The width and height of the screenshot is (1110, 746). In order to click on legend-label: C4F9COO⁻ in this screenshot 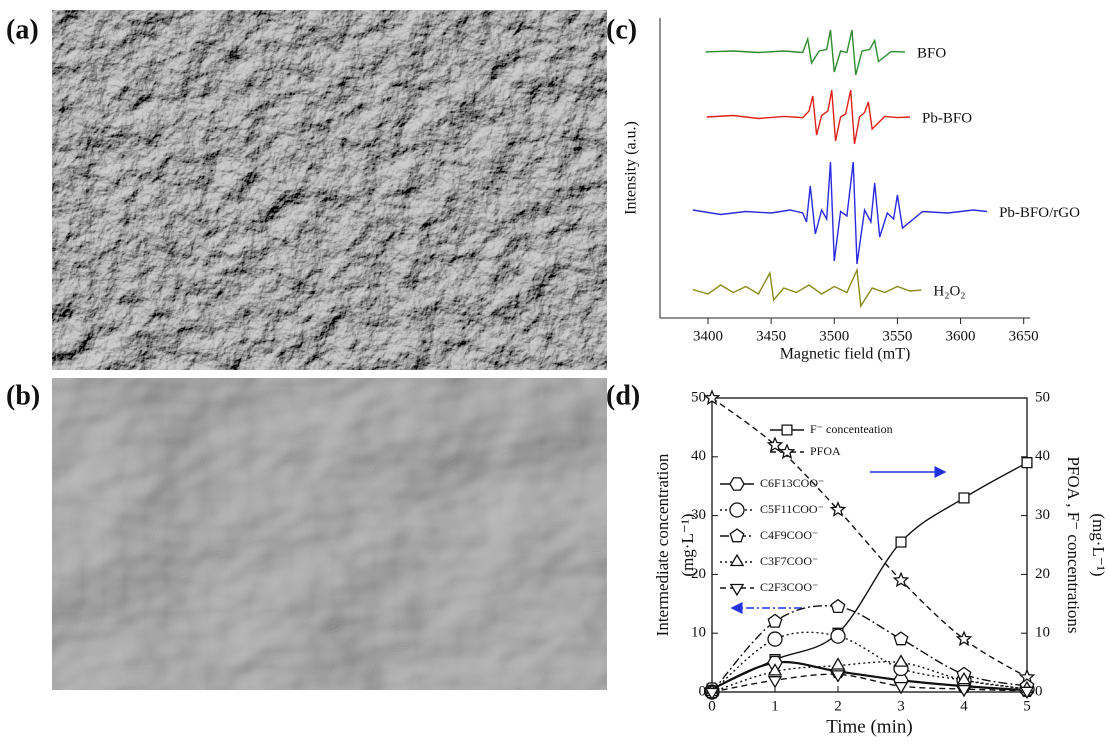, I will do `click(789, 535)`.